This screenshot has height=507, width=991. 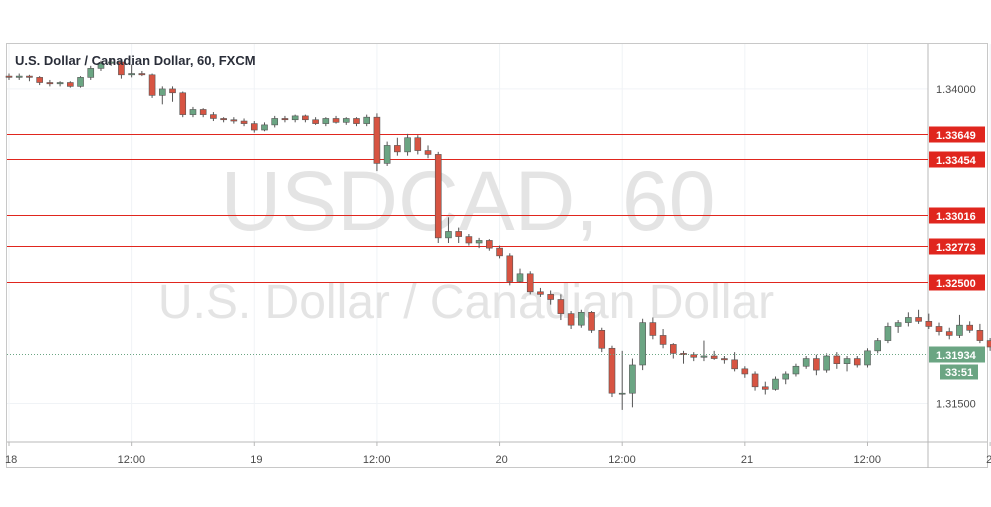 What do you see at coordinates (956, 248) in the screenshot?
I see `level-label: 1.32773` at bounding box center [956, 248].